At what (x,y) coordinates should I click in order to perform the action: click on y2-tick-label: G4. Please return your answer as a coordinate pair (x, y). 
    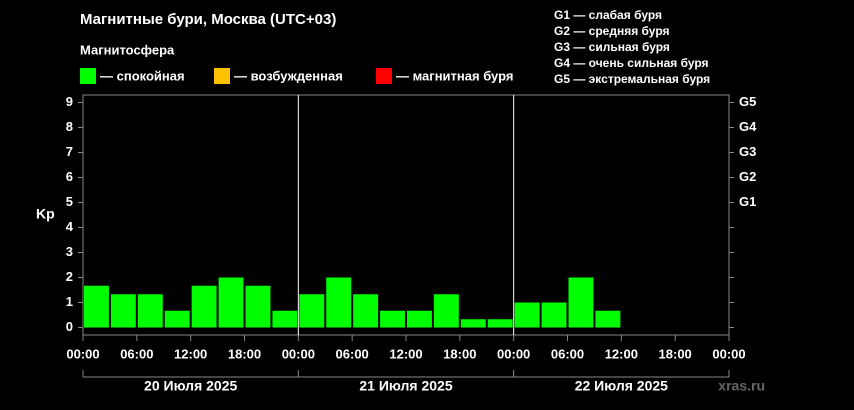
    Looking at the image, I should click on (748, 126).